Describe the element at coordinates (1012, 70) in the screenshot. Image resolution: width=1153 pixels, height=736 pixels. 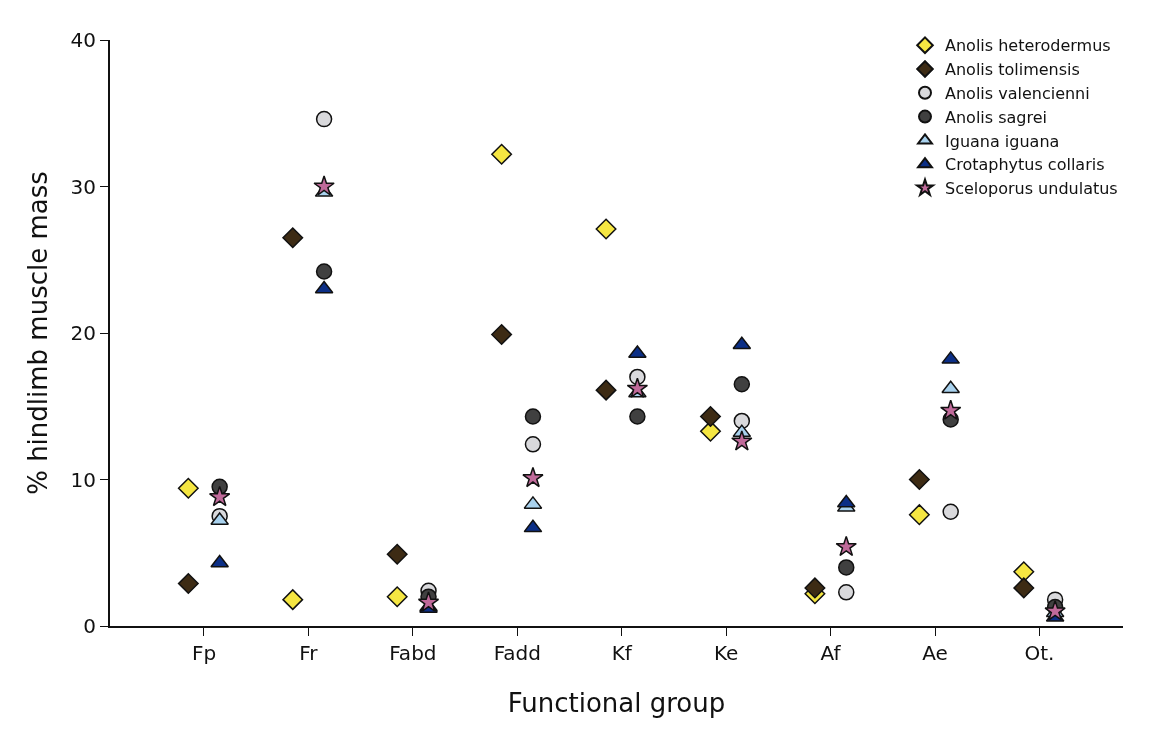
I see `legend-label: Anolis tolimensis` at that location.